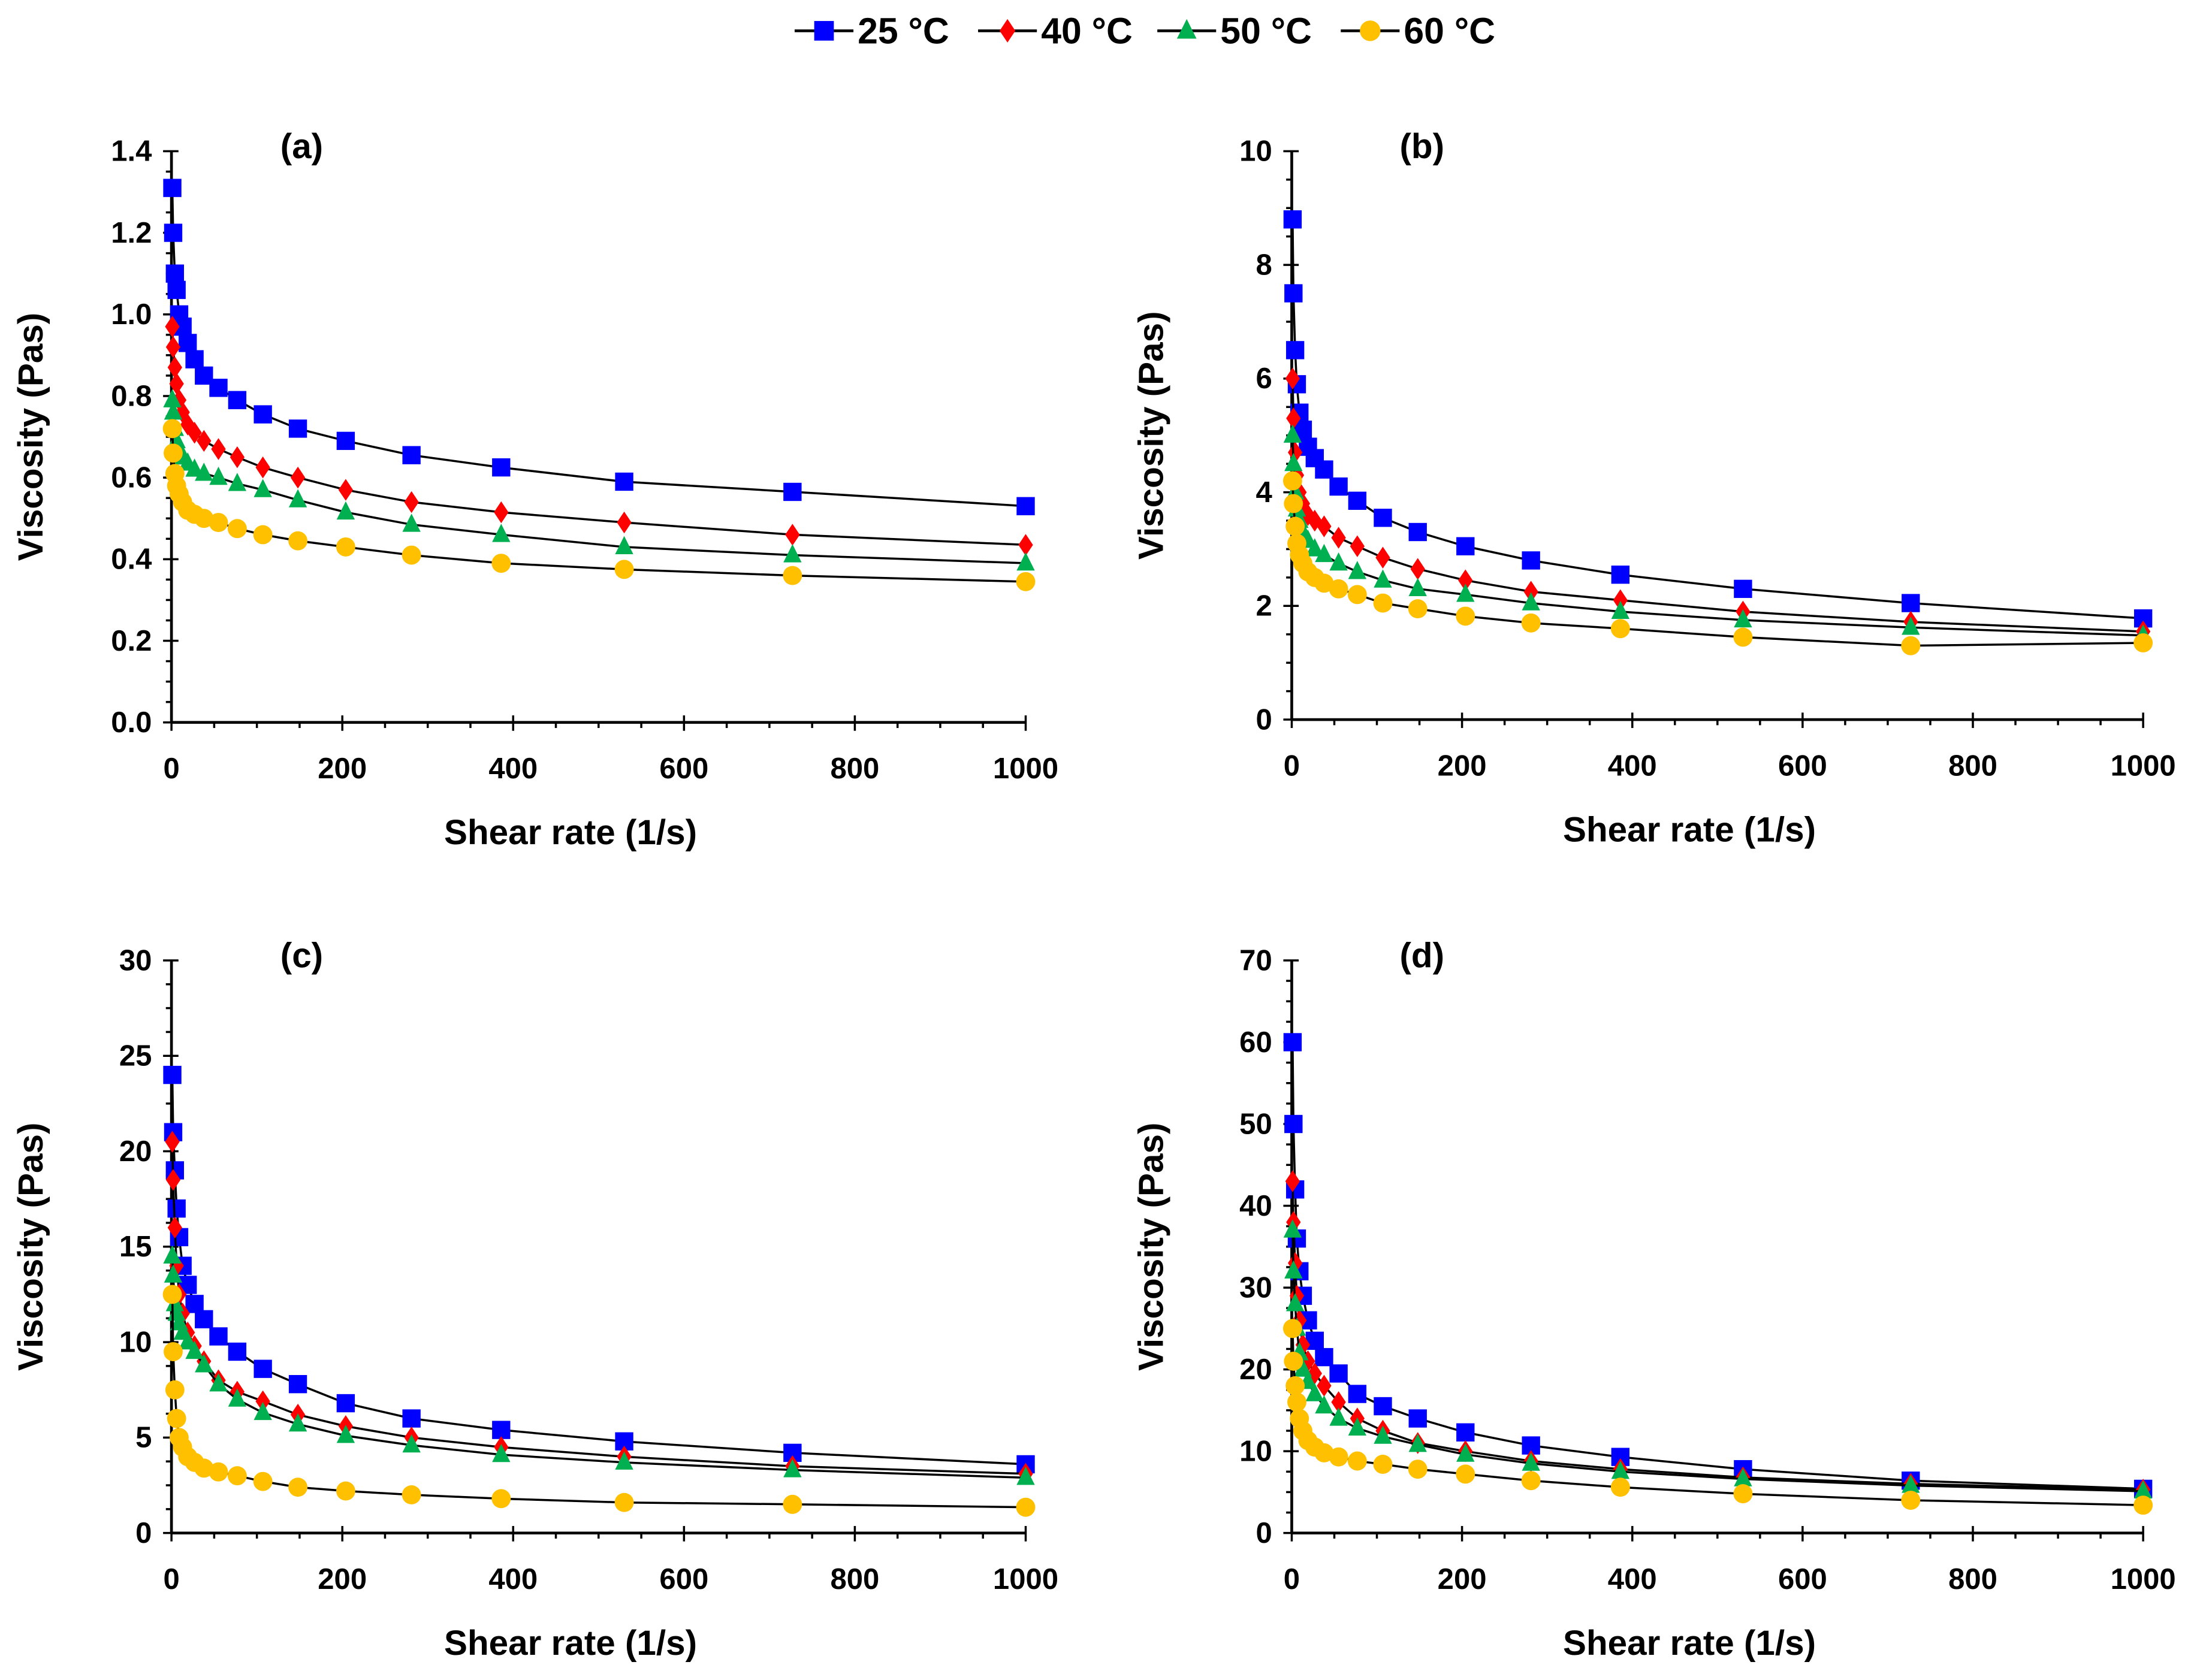  Describe the element at coordinates (1266, 31) in the screenshot. I see `legend-label: 50 °C` at that location.